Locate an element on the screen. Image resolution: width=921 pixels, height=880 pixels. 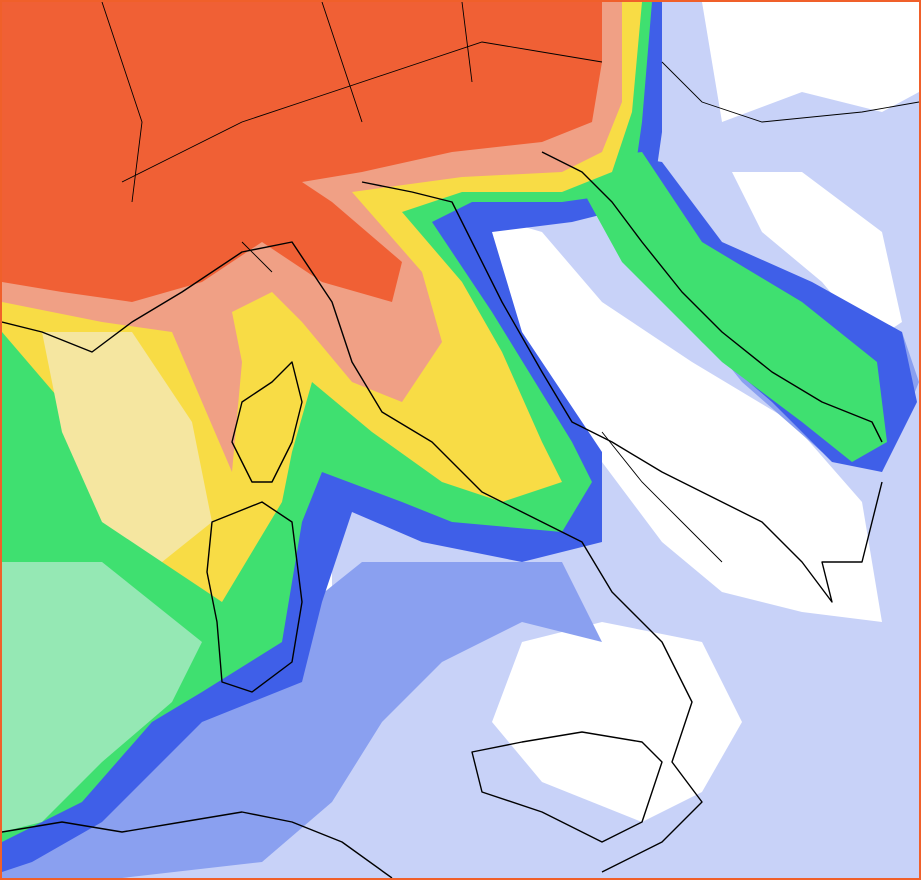
coastline-sardinia is located at coordinates (254, 597).